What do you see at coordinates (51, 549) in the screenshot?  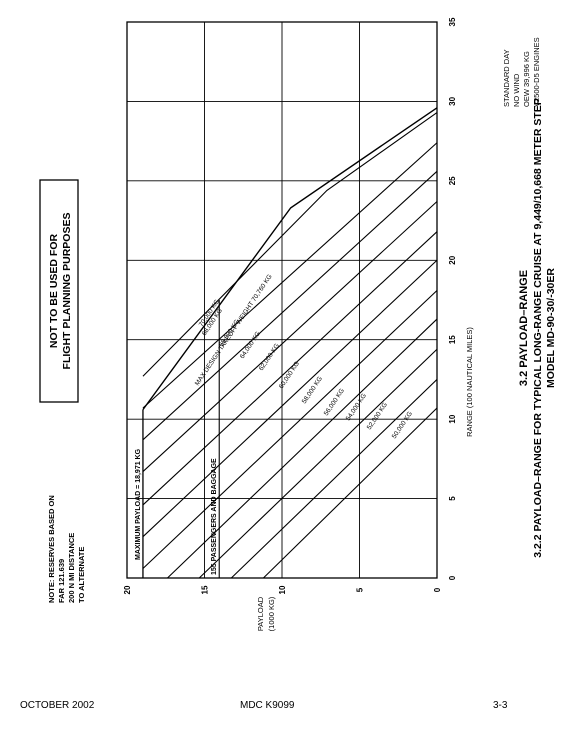 I see `reserves-note-line: NOTE: RESERVES BASED ON` at bounding box center [51, 549].